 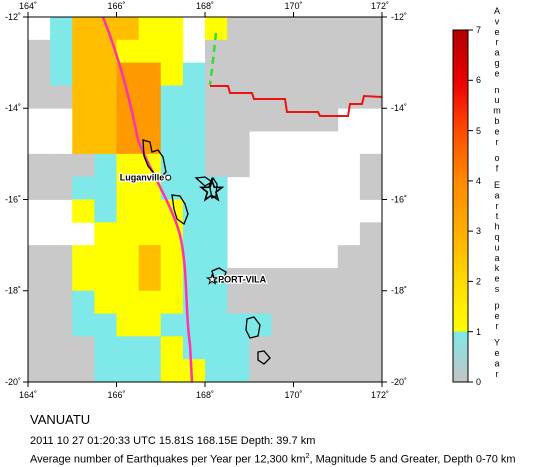 What do you see at coordinates (205, 395) in the screenshot?
I see `lon-label-bottom: 168˚` at bounding box center [205, 395].